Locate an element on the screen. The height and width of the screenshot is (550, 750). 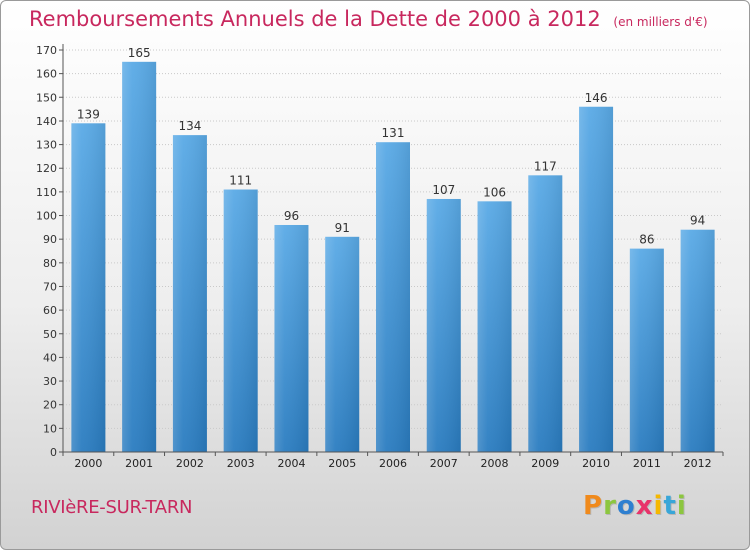
logo-letter: r is located at coordinates (610, 506).